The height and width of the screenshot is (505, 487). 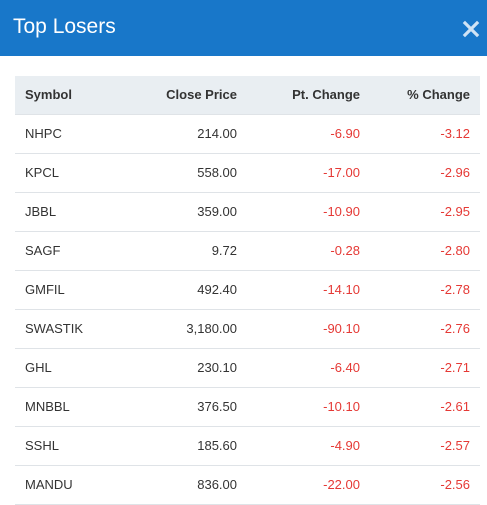 I want to click on pct-change-cell: -2.78, so click(x=455, y=289).